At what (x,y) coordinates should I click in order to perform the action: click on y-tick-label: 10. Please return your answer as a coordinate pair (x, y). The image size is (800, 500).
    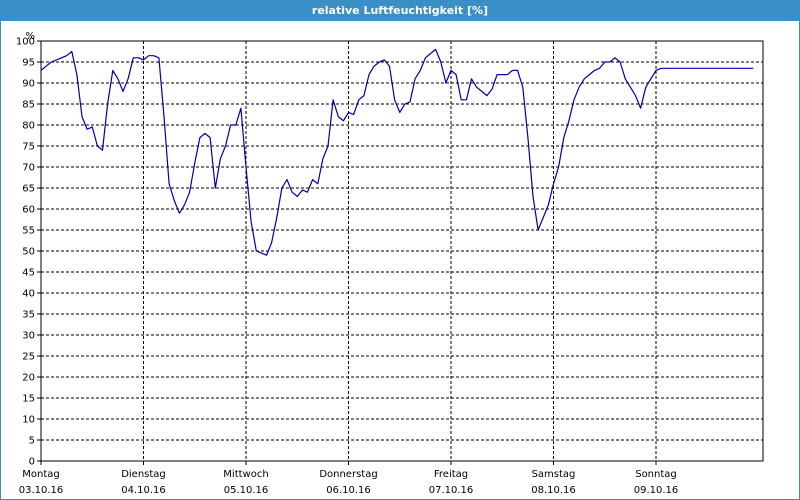
    Looking at the image, I should click on (28, 420).